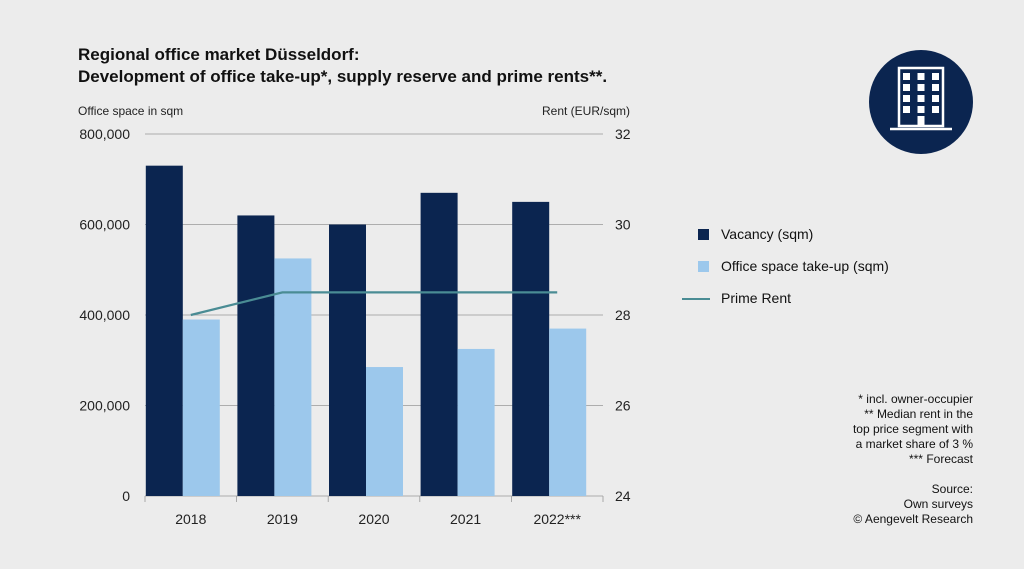 This screenshot has width=1024, height=569. I want to click on y-left-tick-label: 800,000, so click(104, 134).